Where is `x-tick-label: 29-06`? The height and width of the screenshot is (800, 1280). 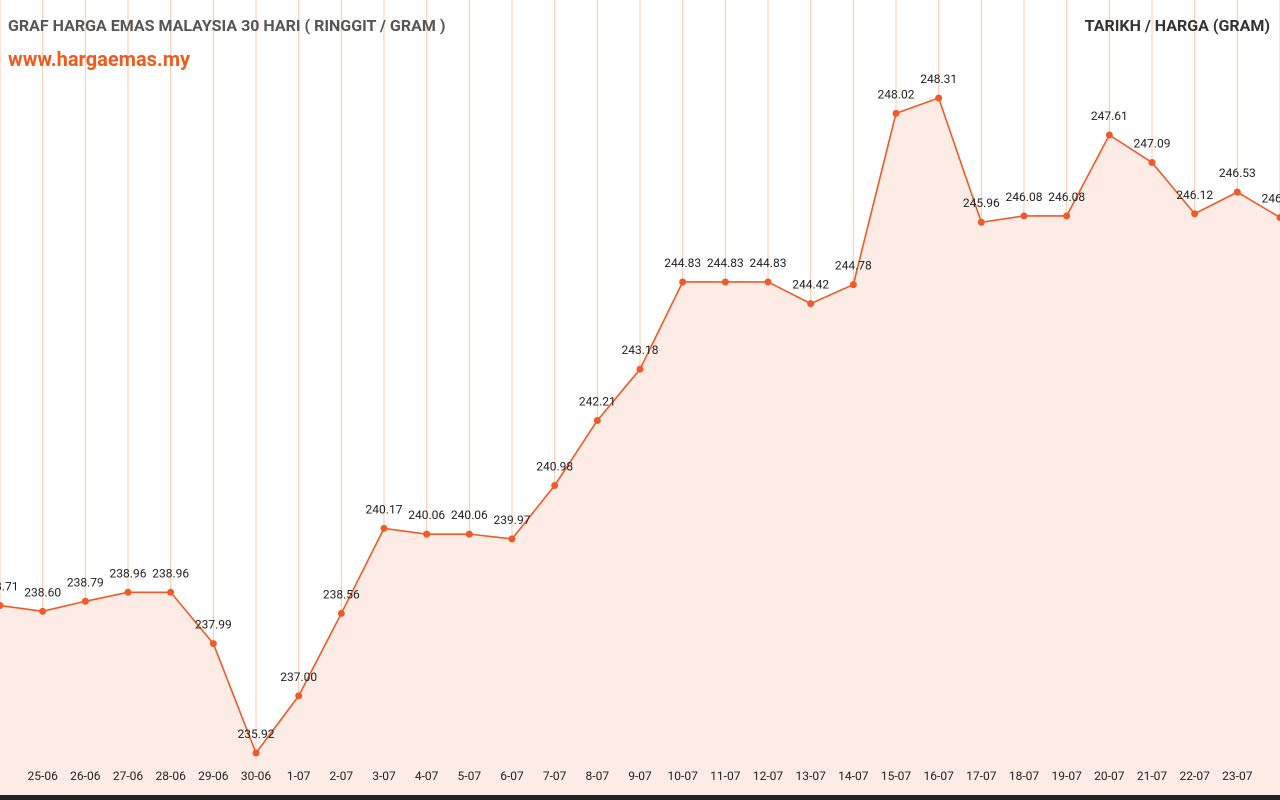
x-tick-label: 29-06 is located at coordinates (213, 776).